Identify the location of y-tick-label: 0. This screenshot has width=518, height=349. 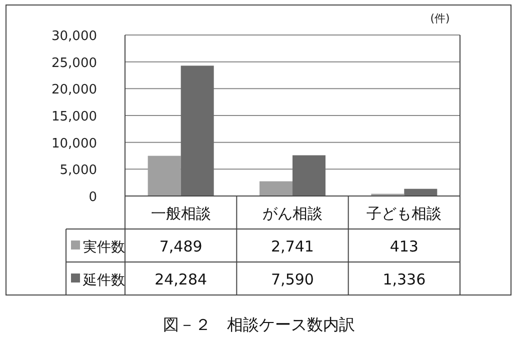
(92, 197).